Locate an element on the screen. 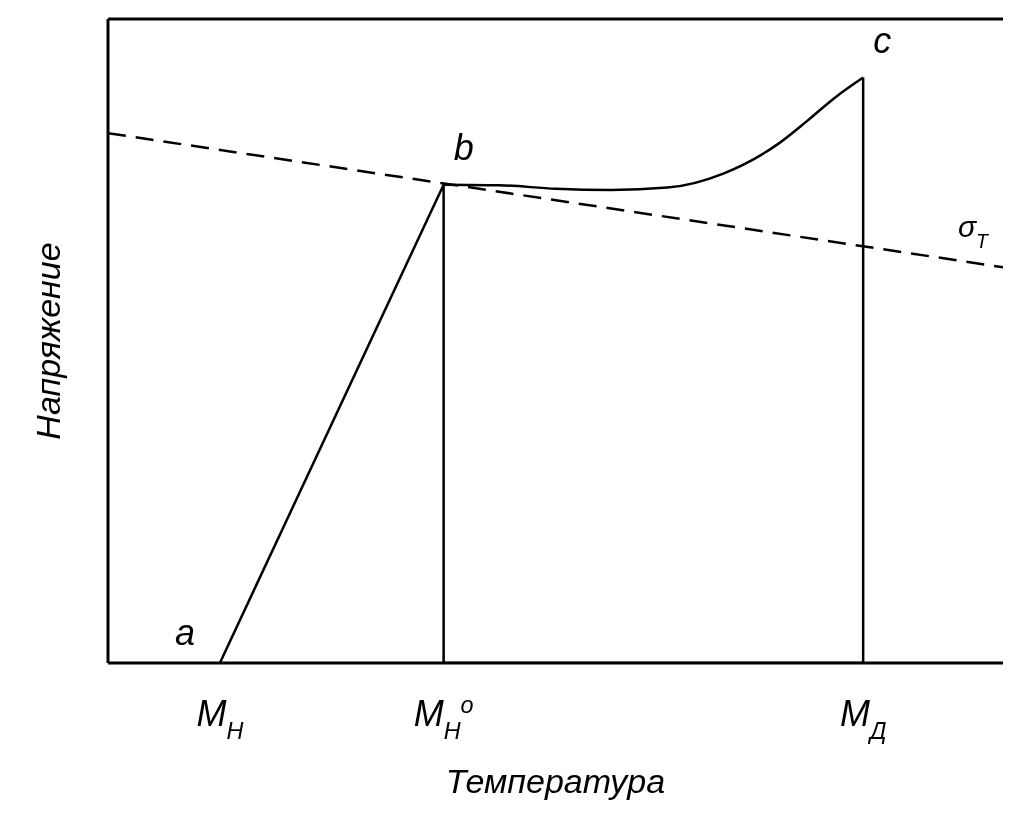 The image size is (1021, 828). annotation: c is located at coordinates (882, 40).